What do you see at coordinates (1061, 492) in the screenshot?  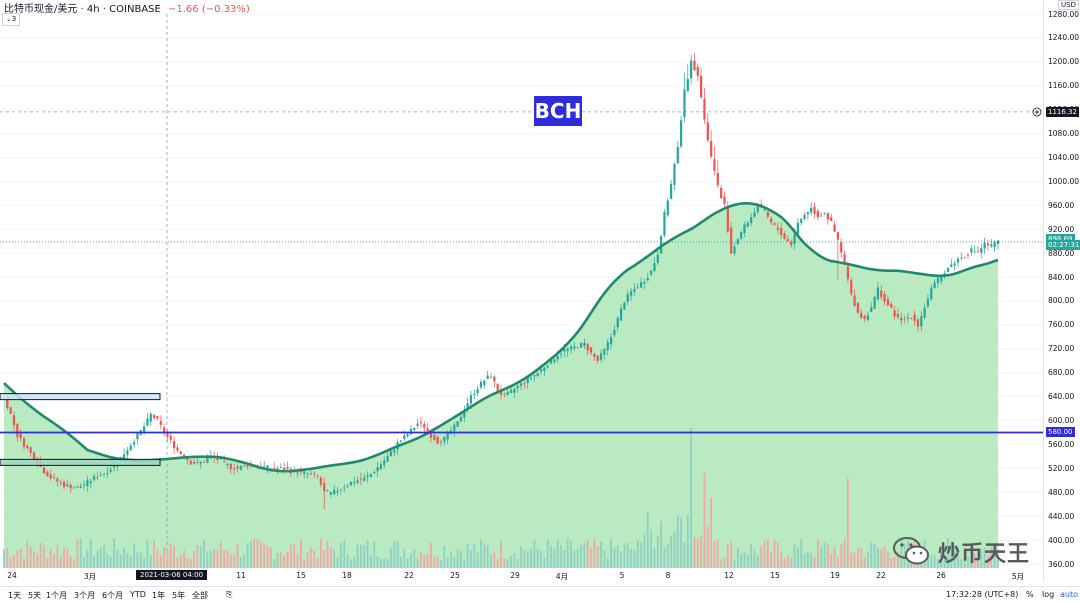 I see `price-tick: 480.00` at bounding box center [1061, 492].